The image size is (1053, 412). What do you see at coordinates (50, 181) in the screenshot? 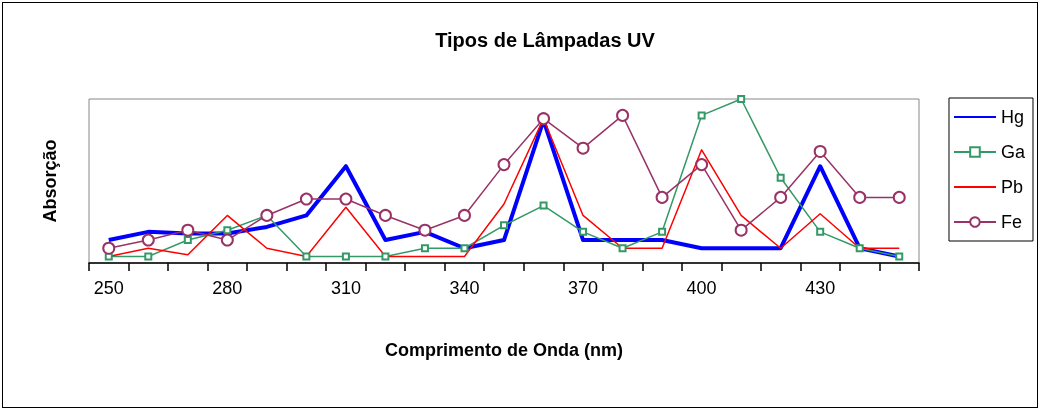
I see `y-axis-title: Absorção` at bounding box center [50, 181].